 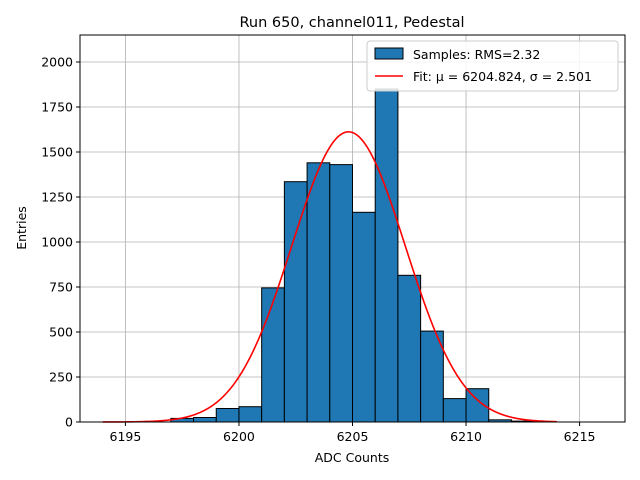 I want to click on y-tick-label: 2000, so click(x=57, y=62).